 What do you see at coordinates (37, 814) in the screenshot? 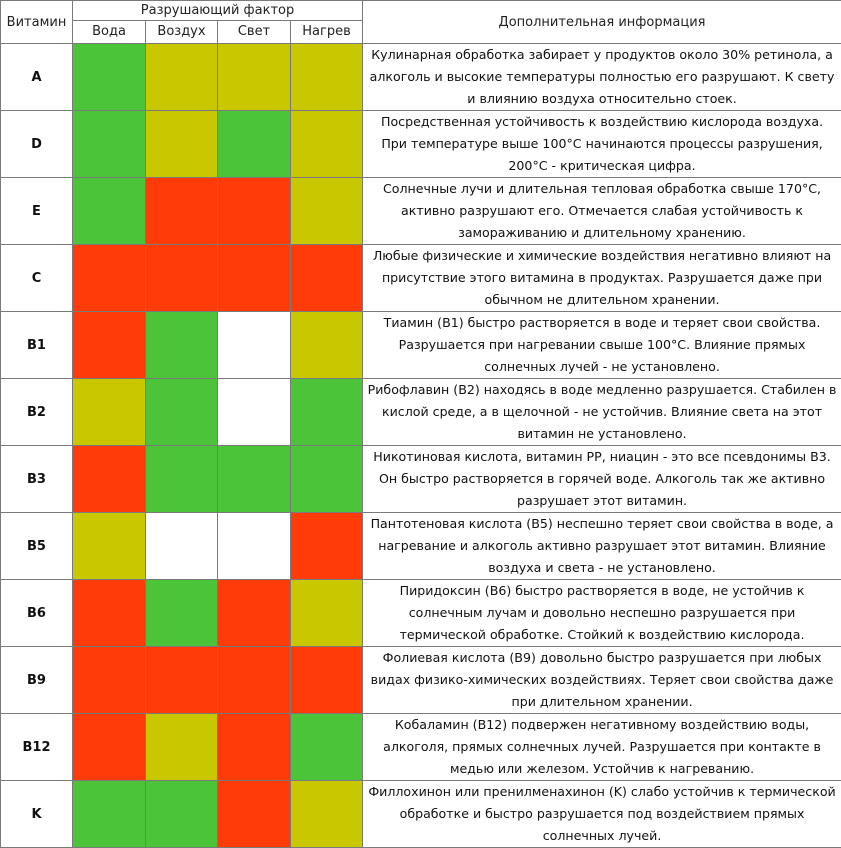
I see `vitamin-name: K` at bounding box center [37, 814].